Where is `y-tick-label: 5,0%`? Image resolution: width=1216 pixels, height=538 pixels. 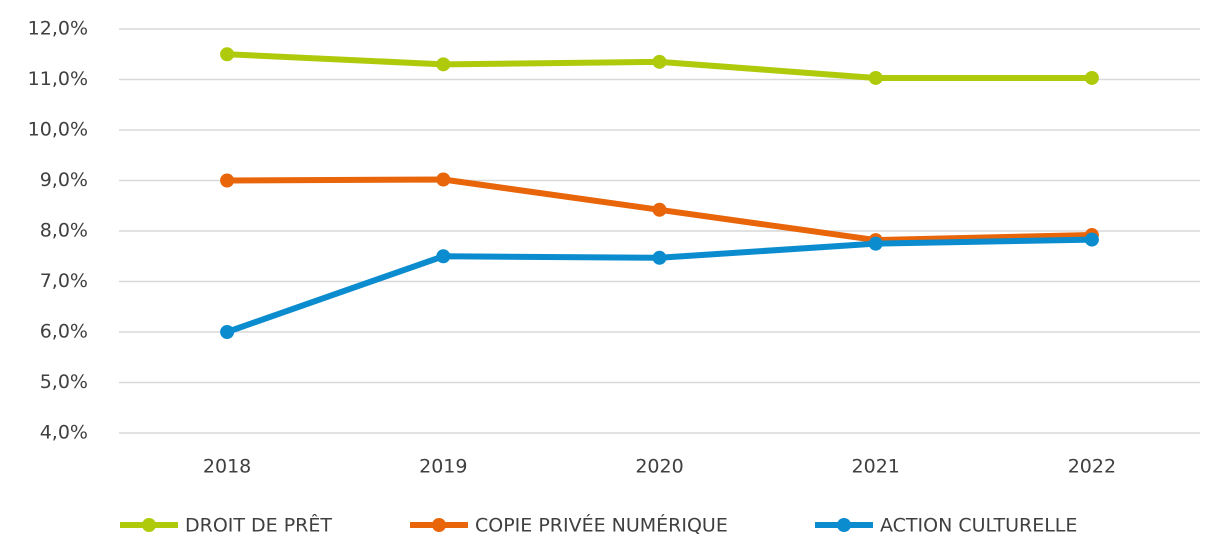
y-tick-label: 5,0% is located at coordinates (64, 382).